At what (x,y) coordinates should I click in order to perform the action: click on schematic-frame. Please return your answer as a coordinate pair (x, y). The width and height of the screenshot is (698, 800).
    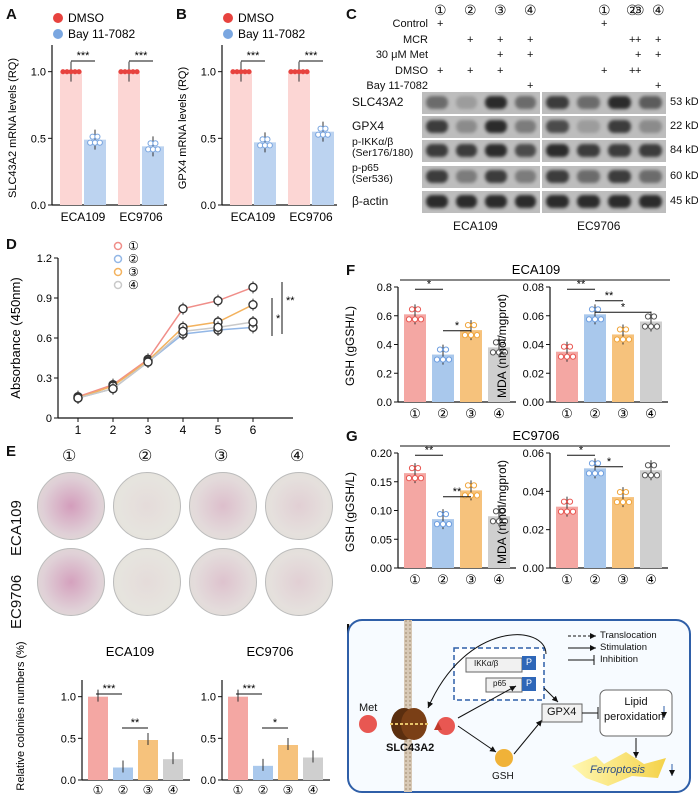
    Looking at the image, I should click on (519, 706).